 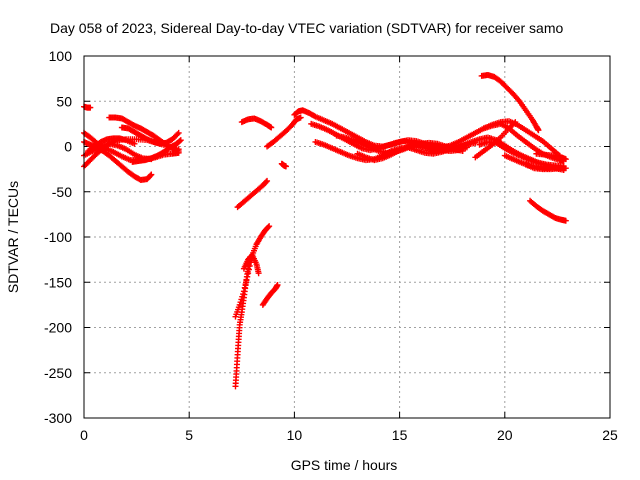 What do you see at coordinates (530, 162) in the screenshot?
I see `series-s30` at bounding box center [530, 162].